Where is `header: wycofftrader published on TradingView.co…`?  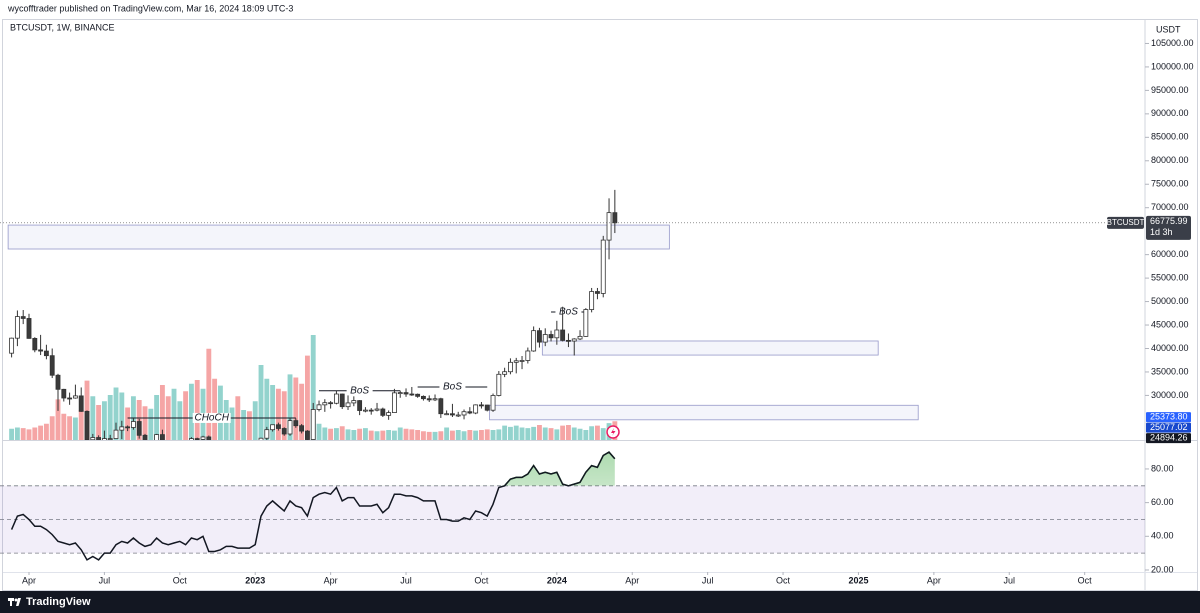 header: wycofftrader published on TradingView.co… is located at coordinates (150, 8).